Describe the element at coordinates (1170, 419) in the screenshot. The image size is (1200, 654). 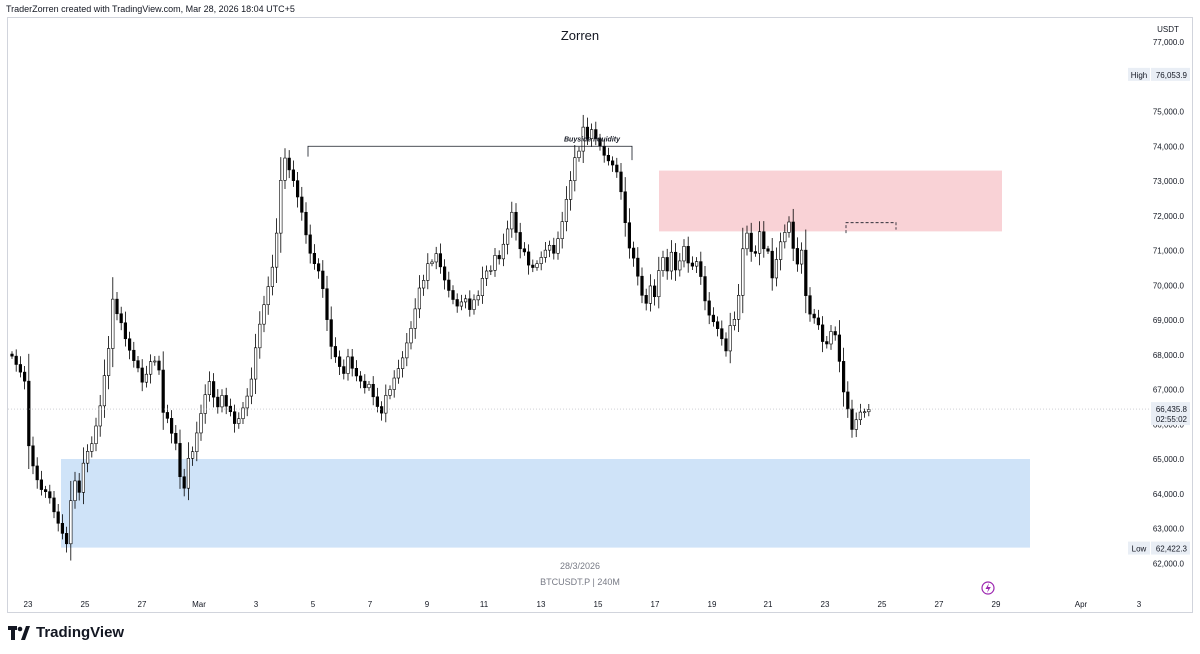
I see `countdown-bg` at that location.